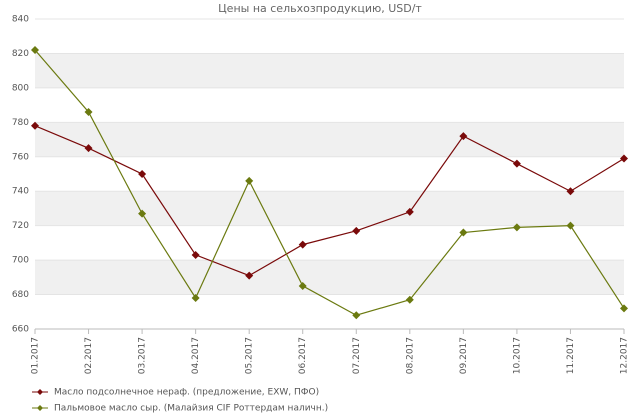 The width and height of the screenshot is (640, 418). I want to click on x-tick-label: 11.2017, so click(571, 355).